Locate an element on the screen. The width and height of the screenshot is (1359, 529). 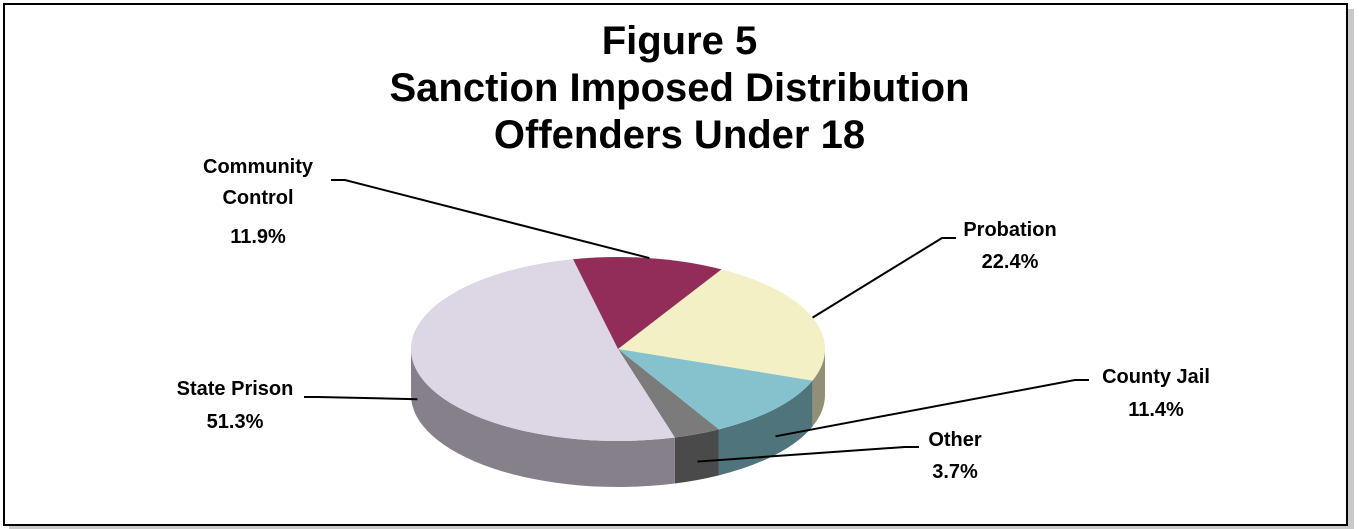
chart-subtitle-line-2: Offenders Under 18 is located at coordinates (679, 135).